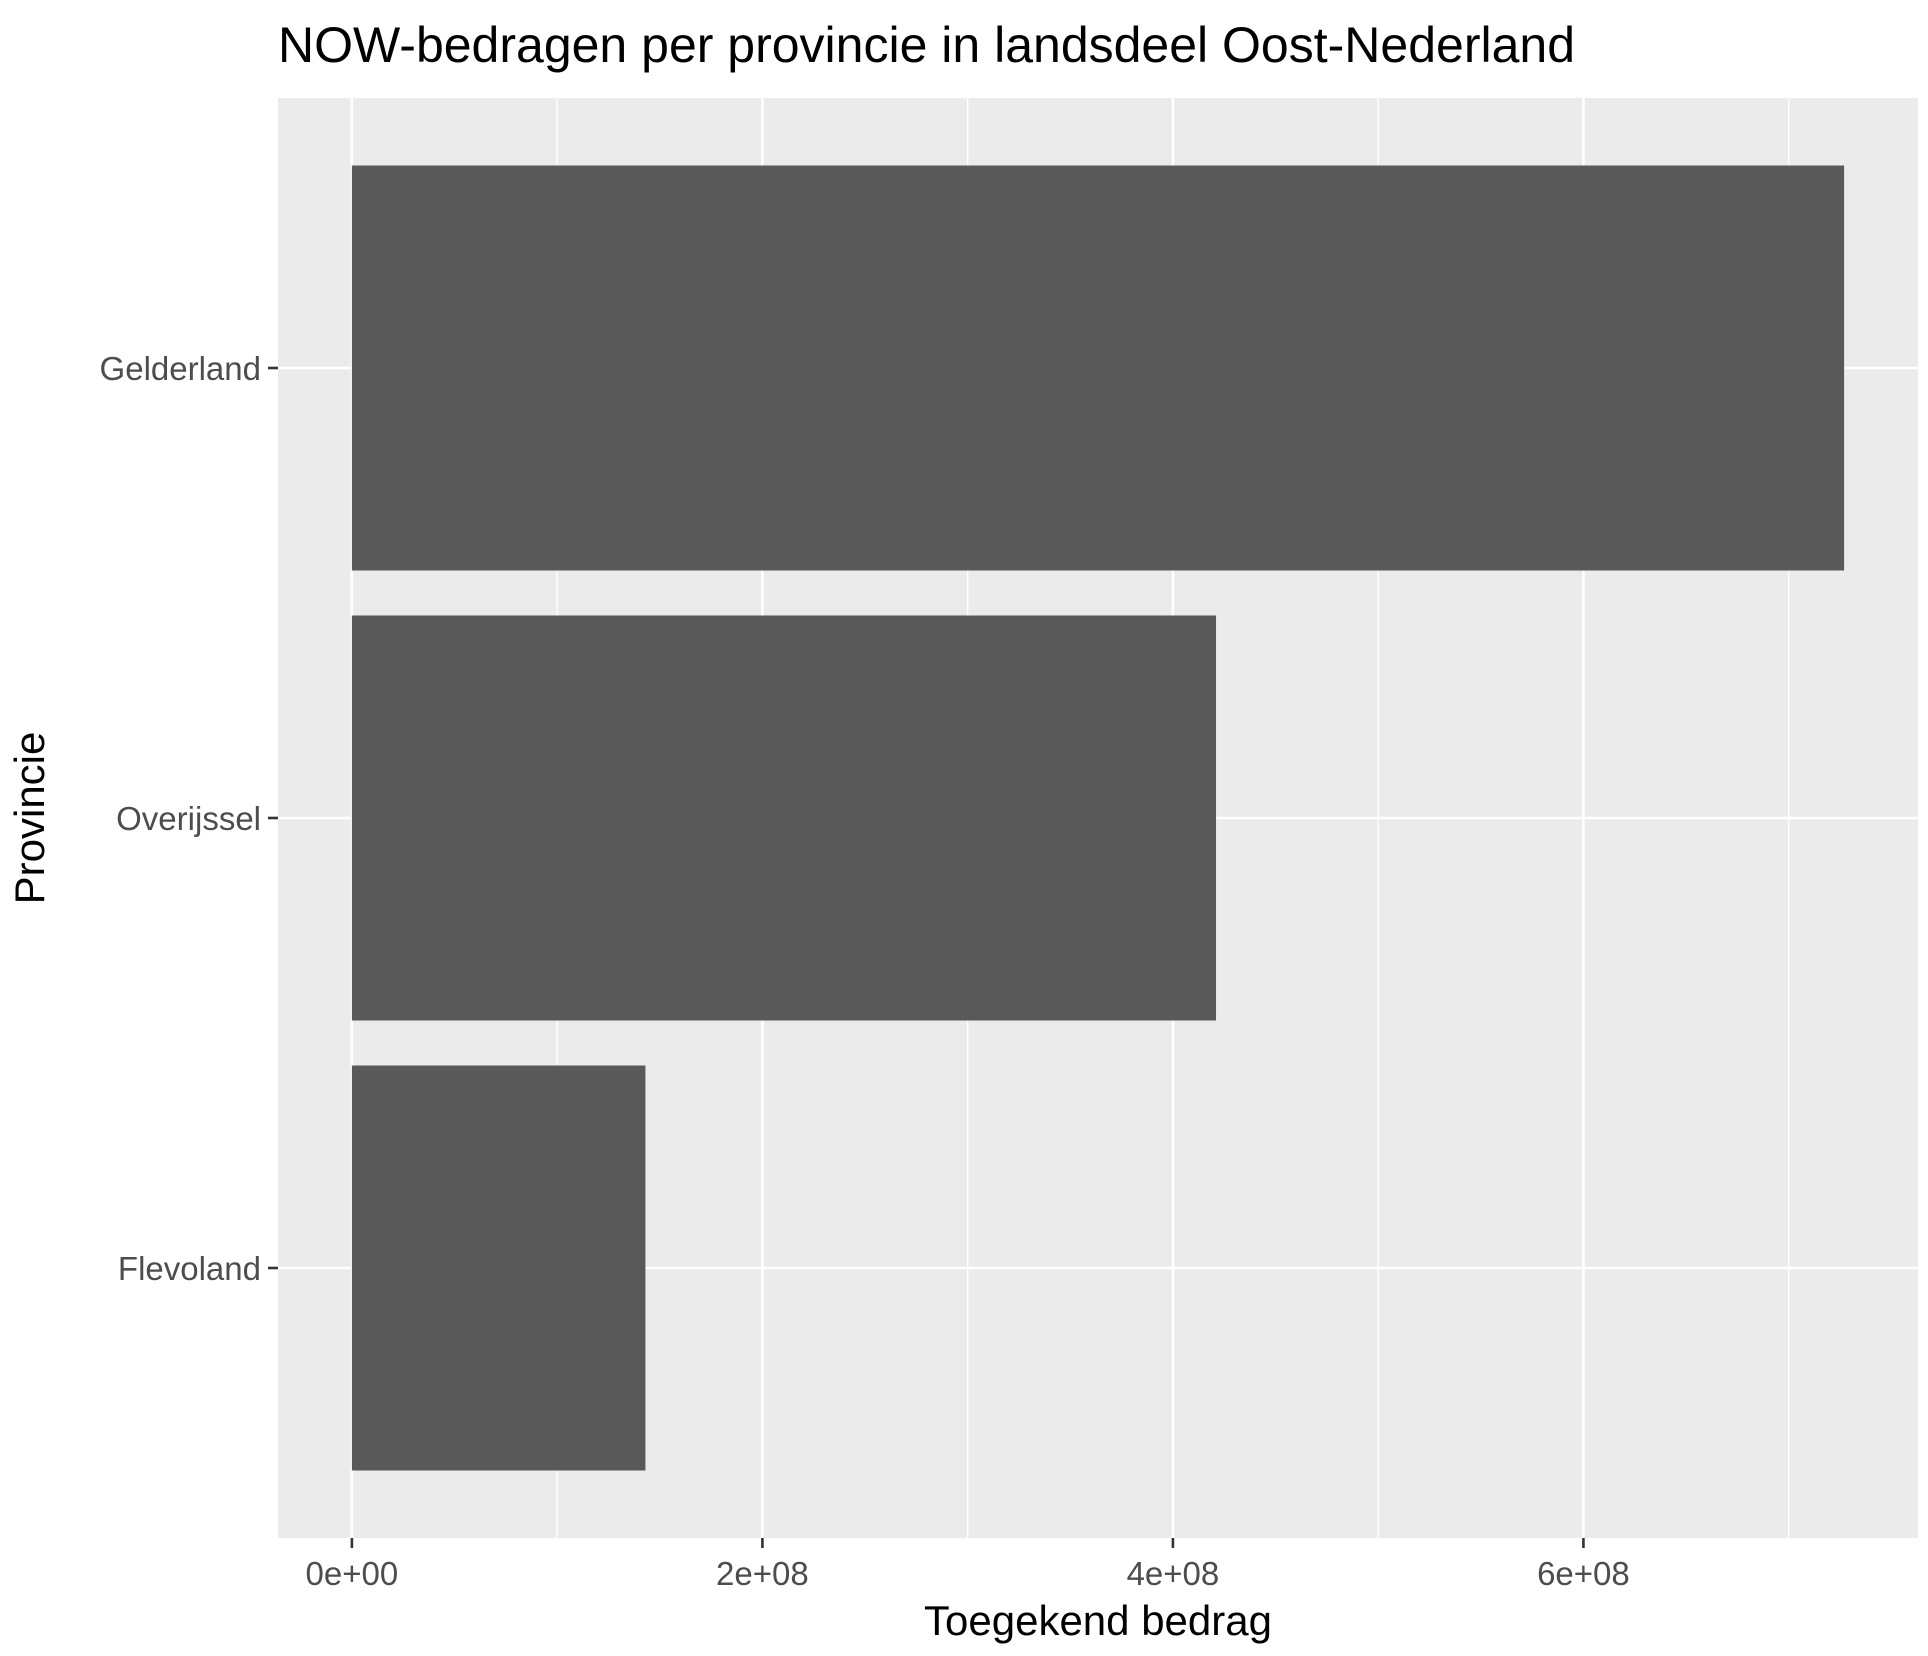  What do you see at coordinates (1098, 1620) in the screenshot?
I see `x-axis-title: Toegekend bedrag` at bounding box center [1098, 1620].